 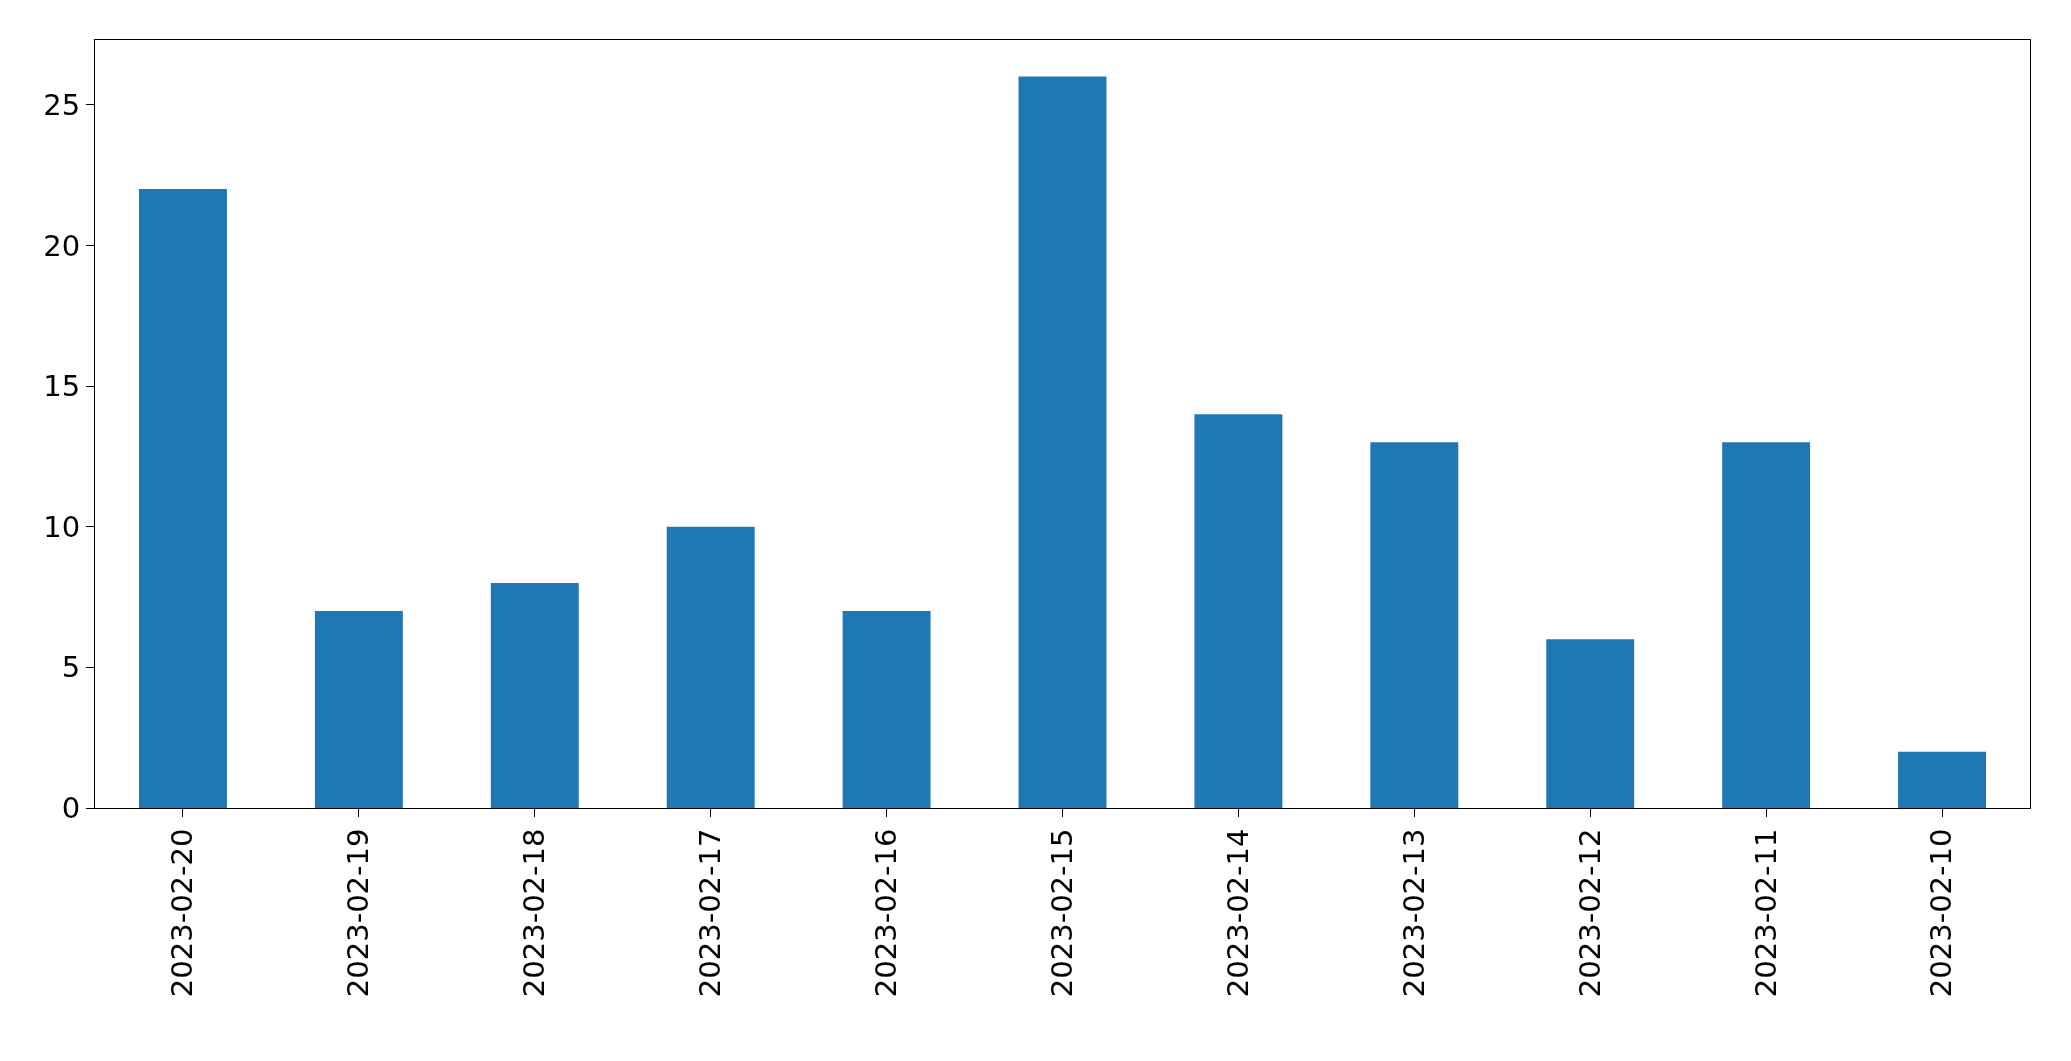 What do you see at coordinates (62, 386) in the screenshot?
I see `y-tick-label: 15` at bounding box center [62, 386].